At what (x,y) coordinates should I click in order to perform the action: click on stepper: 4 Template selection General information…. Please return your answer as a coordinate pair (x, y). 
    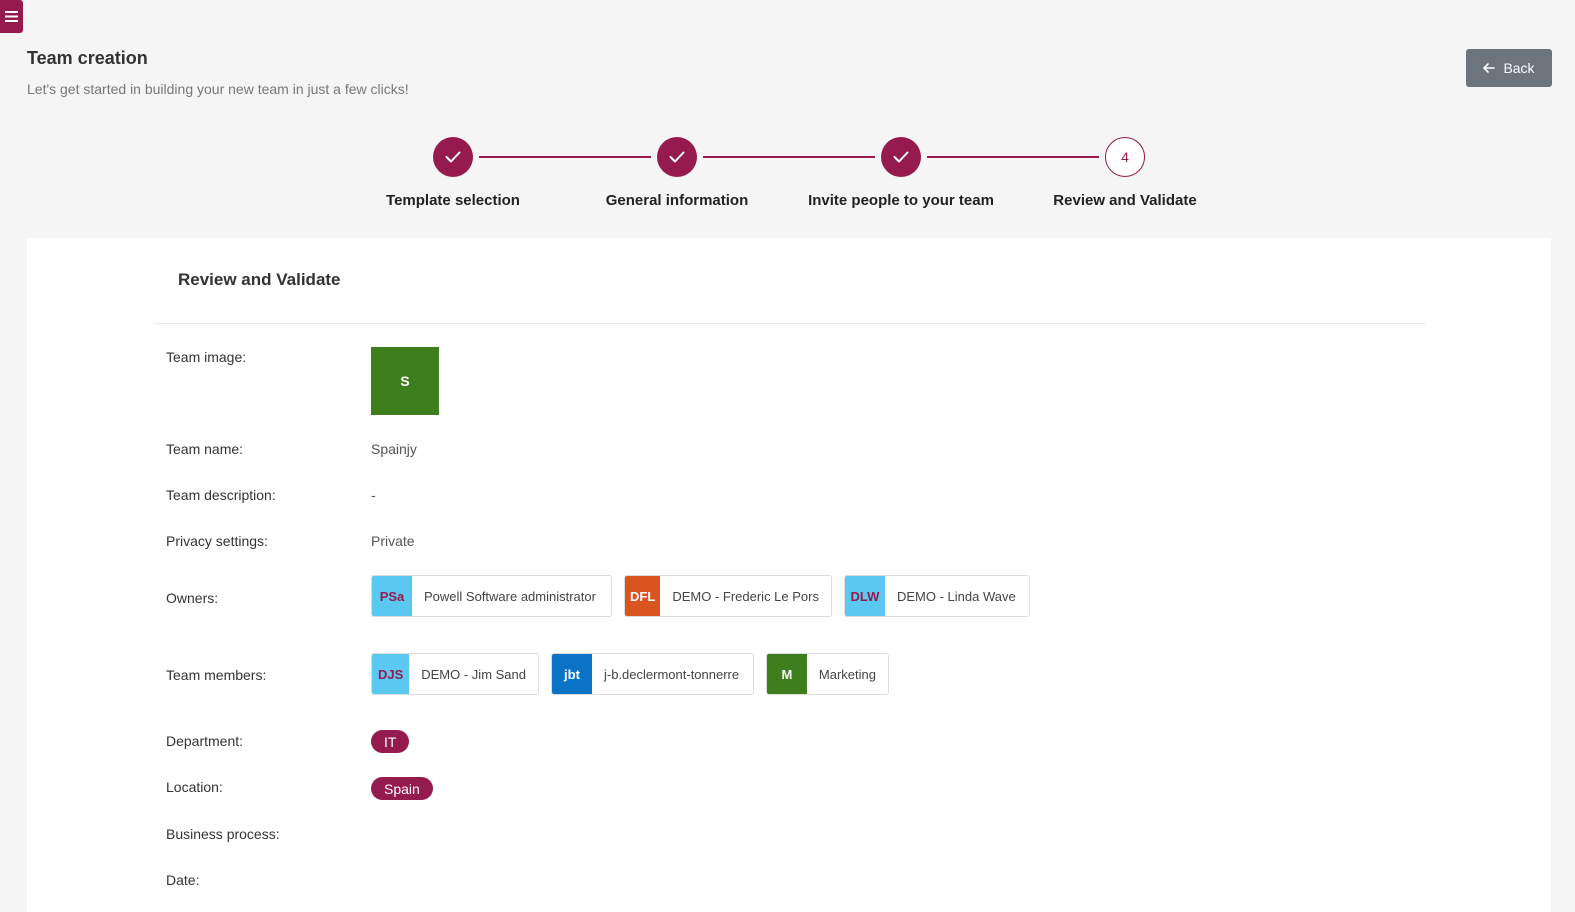
    Looking at the image, I should click on (787, 177).